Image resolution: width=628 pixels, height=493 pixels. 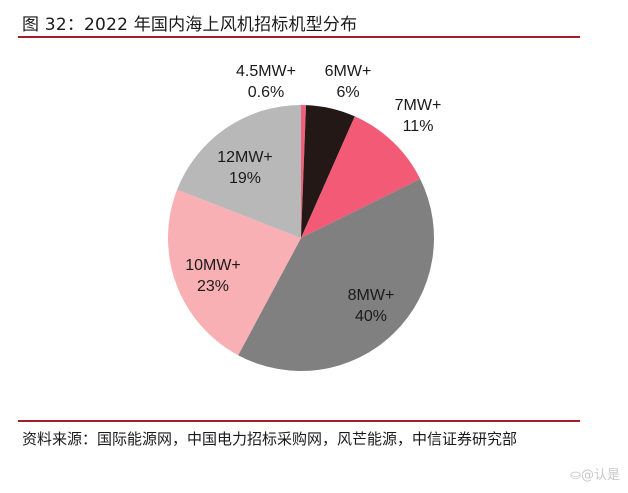 What do you see at coordinates (361, 177) in the screenshot?
I see `pie-slice-7mw` at bounding box center [361, 177].